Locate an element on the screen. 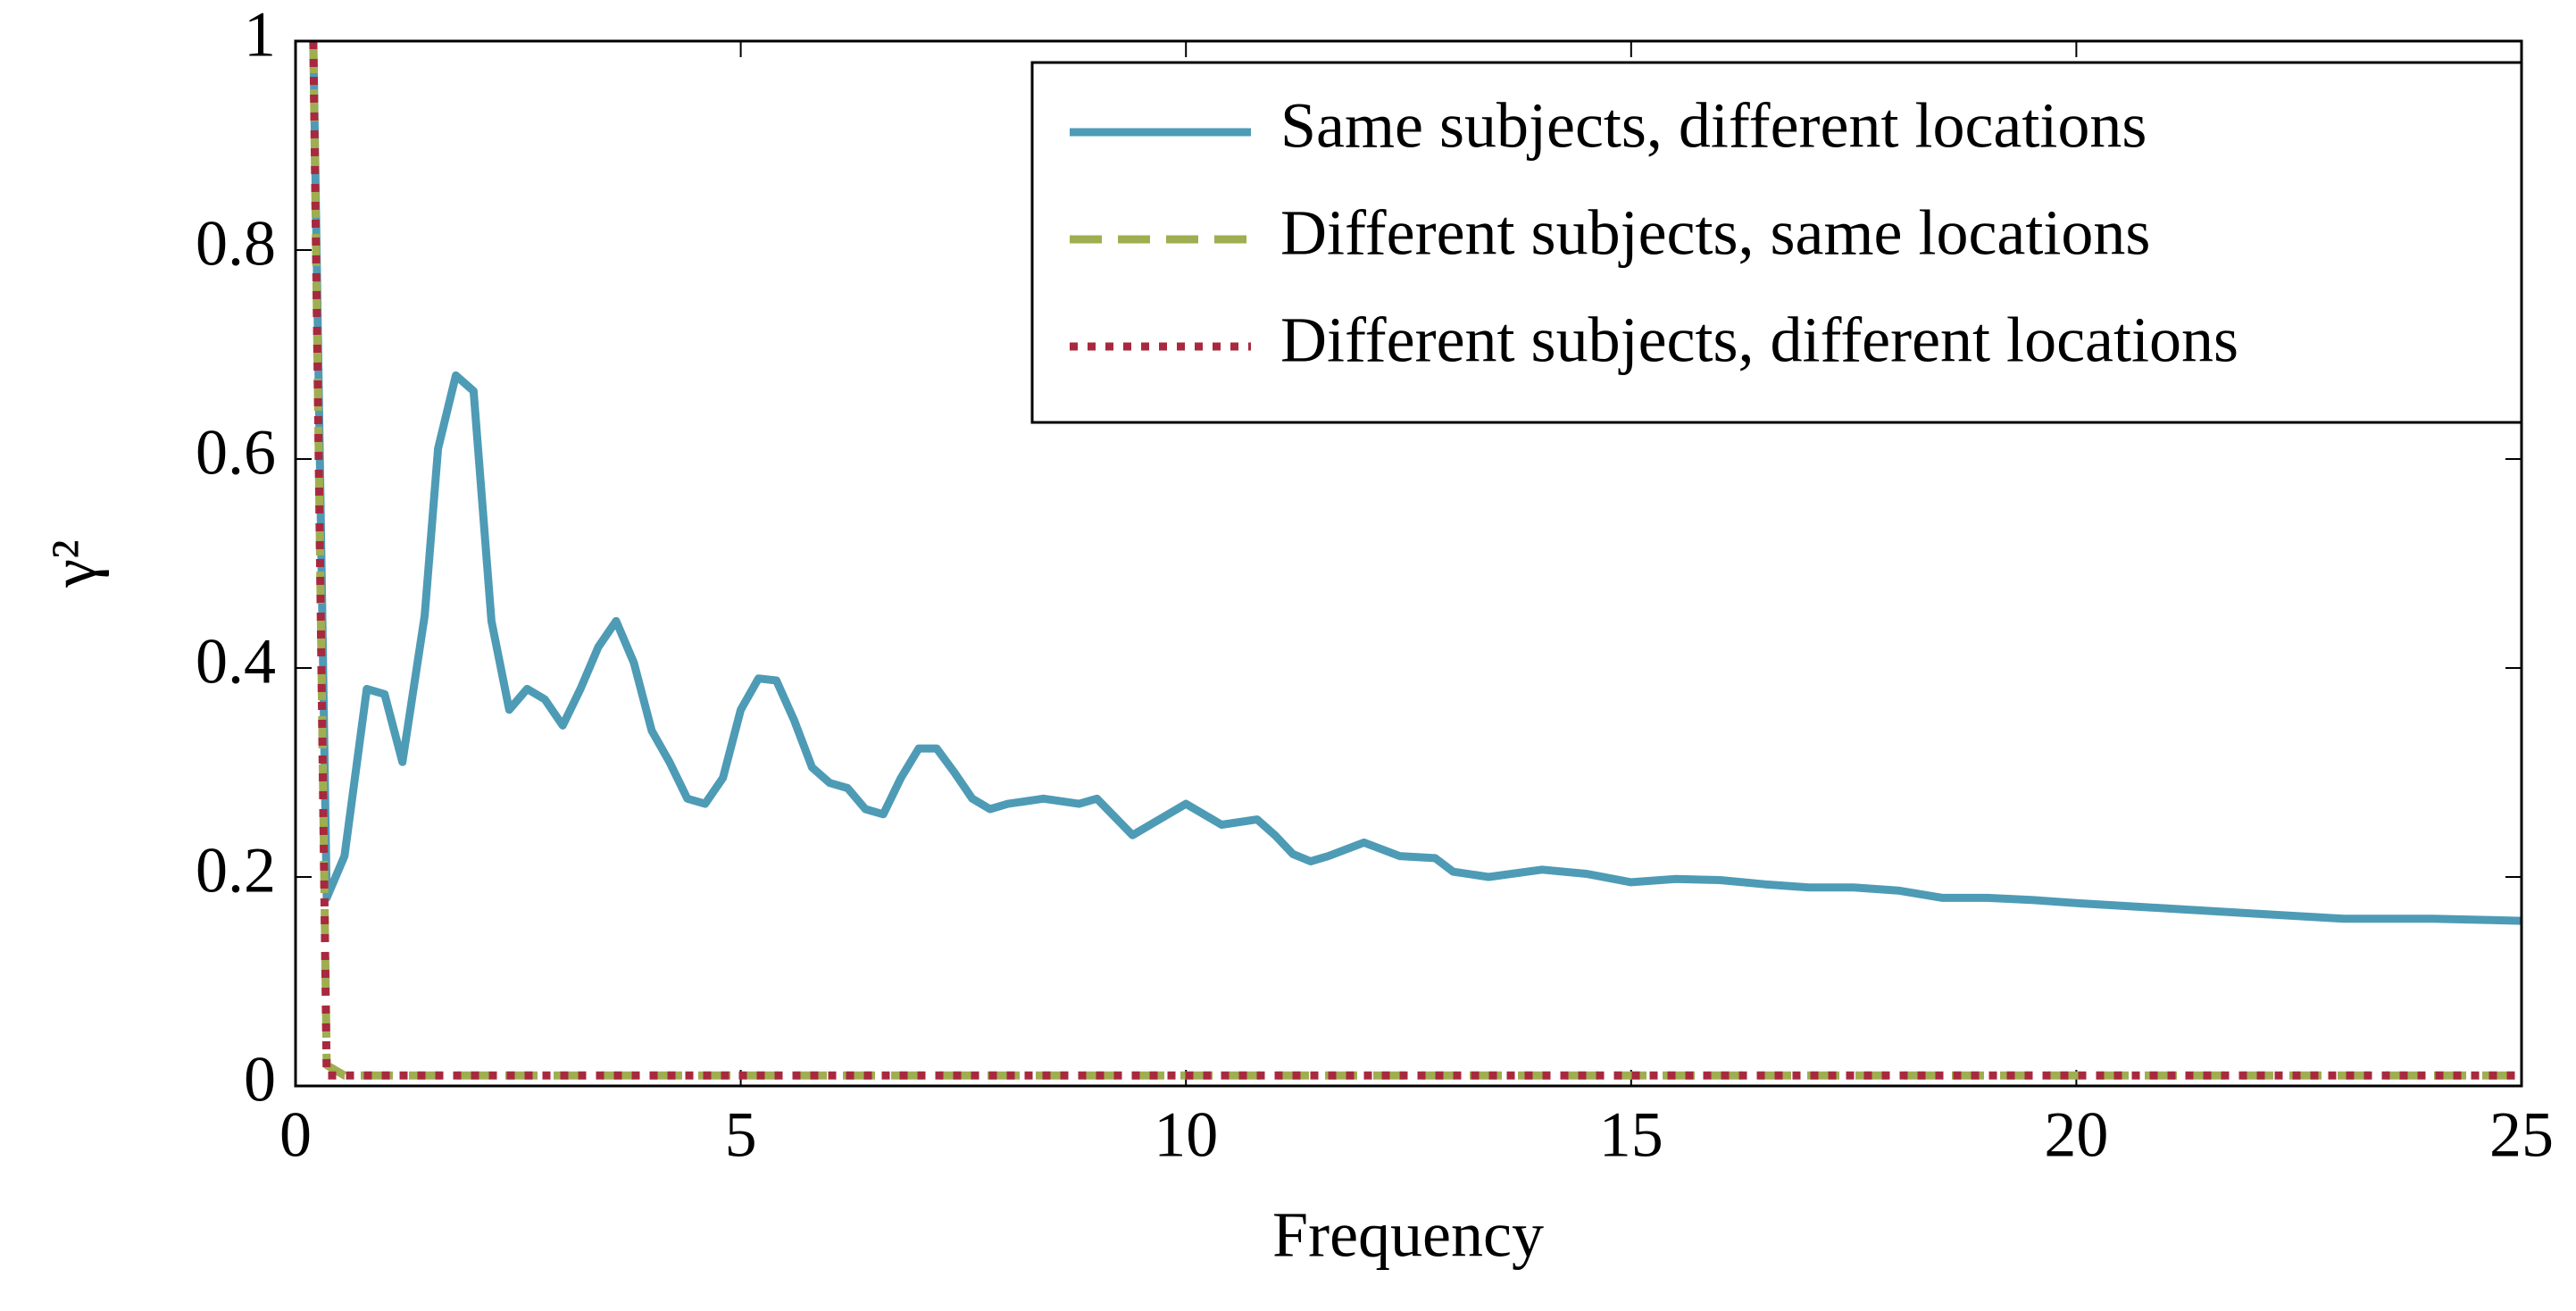 The image size is (2576, 1311). y-axis-label: γ² is located at coordinates (74, 563).